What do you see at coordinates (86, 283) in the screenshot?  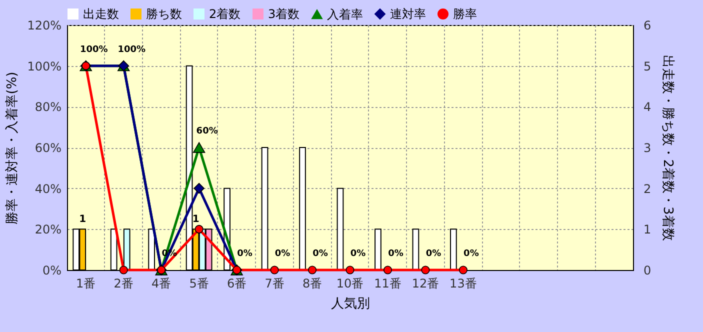 I see `x-tick-label: 1番` at bounding box center [86, 283].